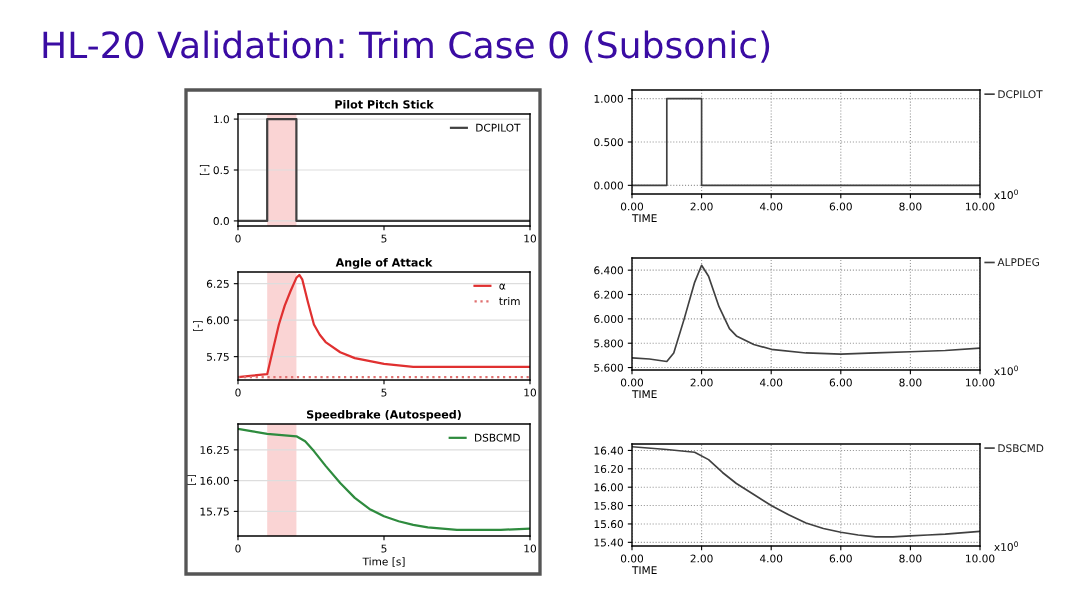  What do you see at coordinates (406, 46) in the screenshot?
I see `text: HL-20 Validation: Trim Case 0 (Subsonic)` at bounding box center [406, 46].